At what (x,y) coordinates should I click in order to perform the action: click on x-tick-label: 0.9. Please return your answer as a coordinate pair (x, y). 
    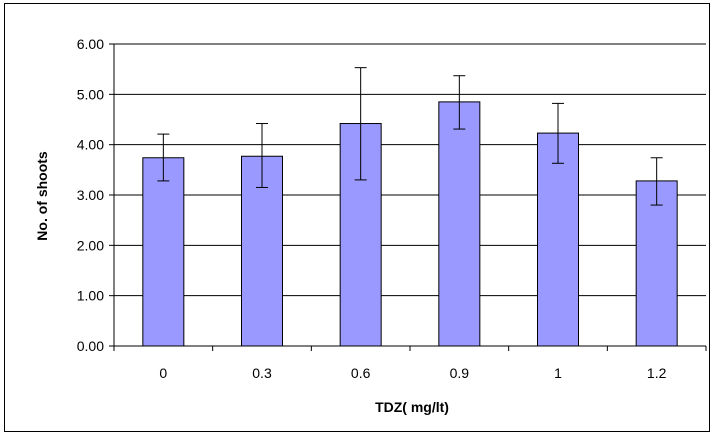
    Looking at the image, I should click on (460, 373).